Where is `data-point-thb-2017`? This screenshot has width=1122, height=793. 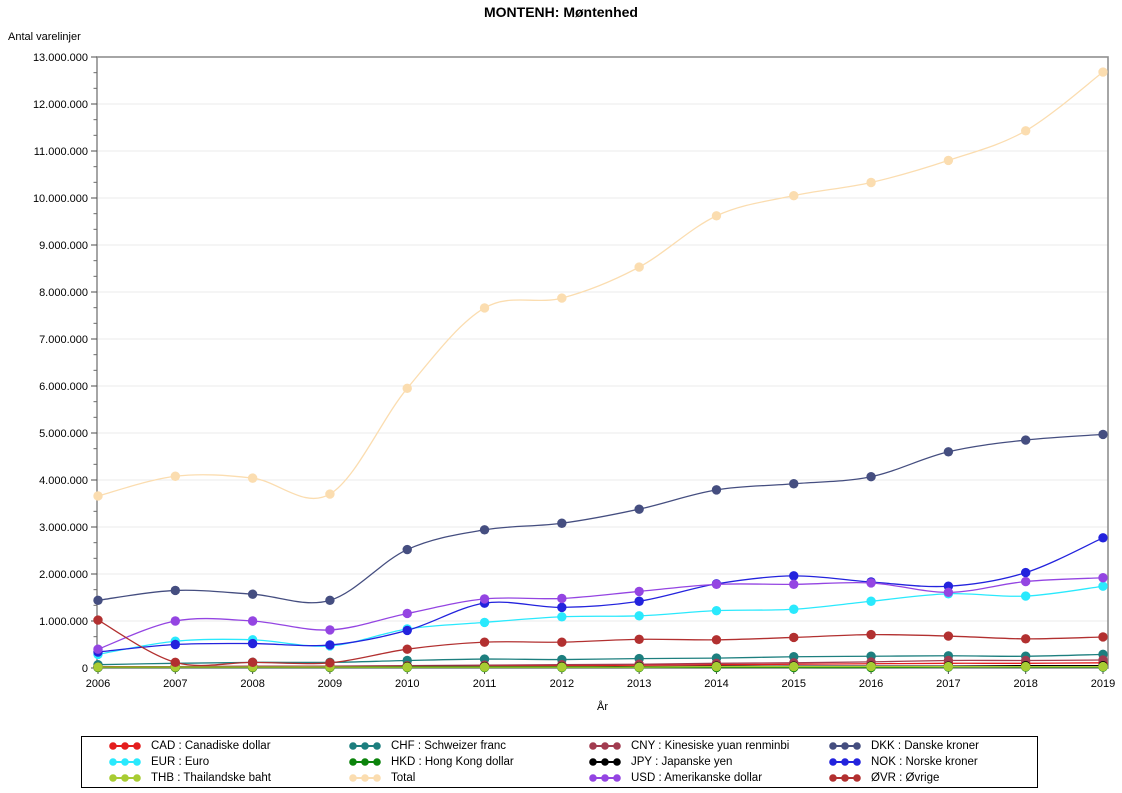 data-point-thb-2017 is located at coordinates (948, 666).